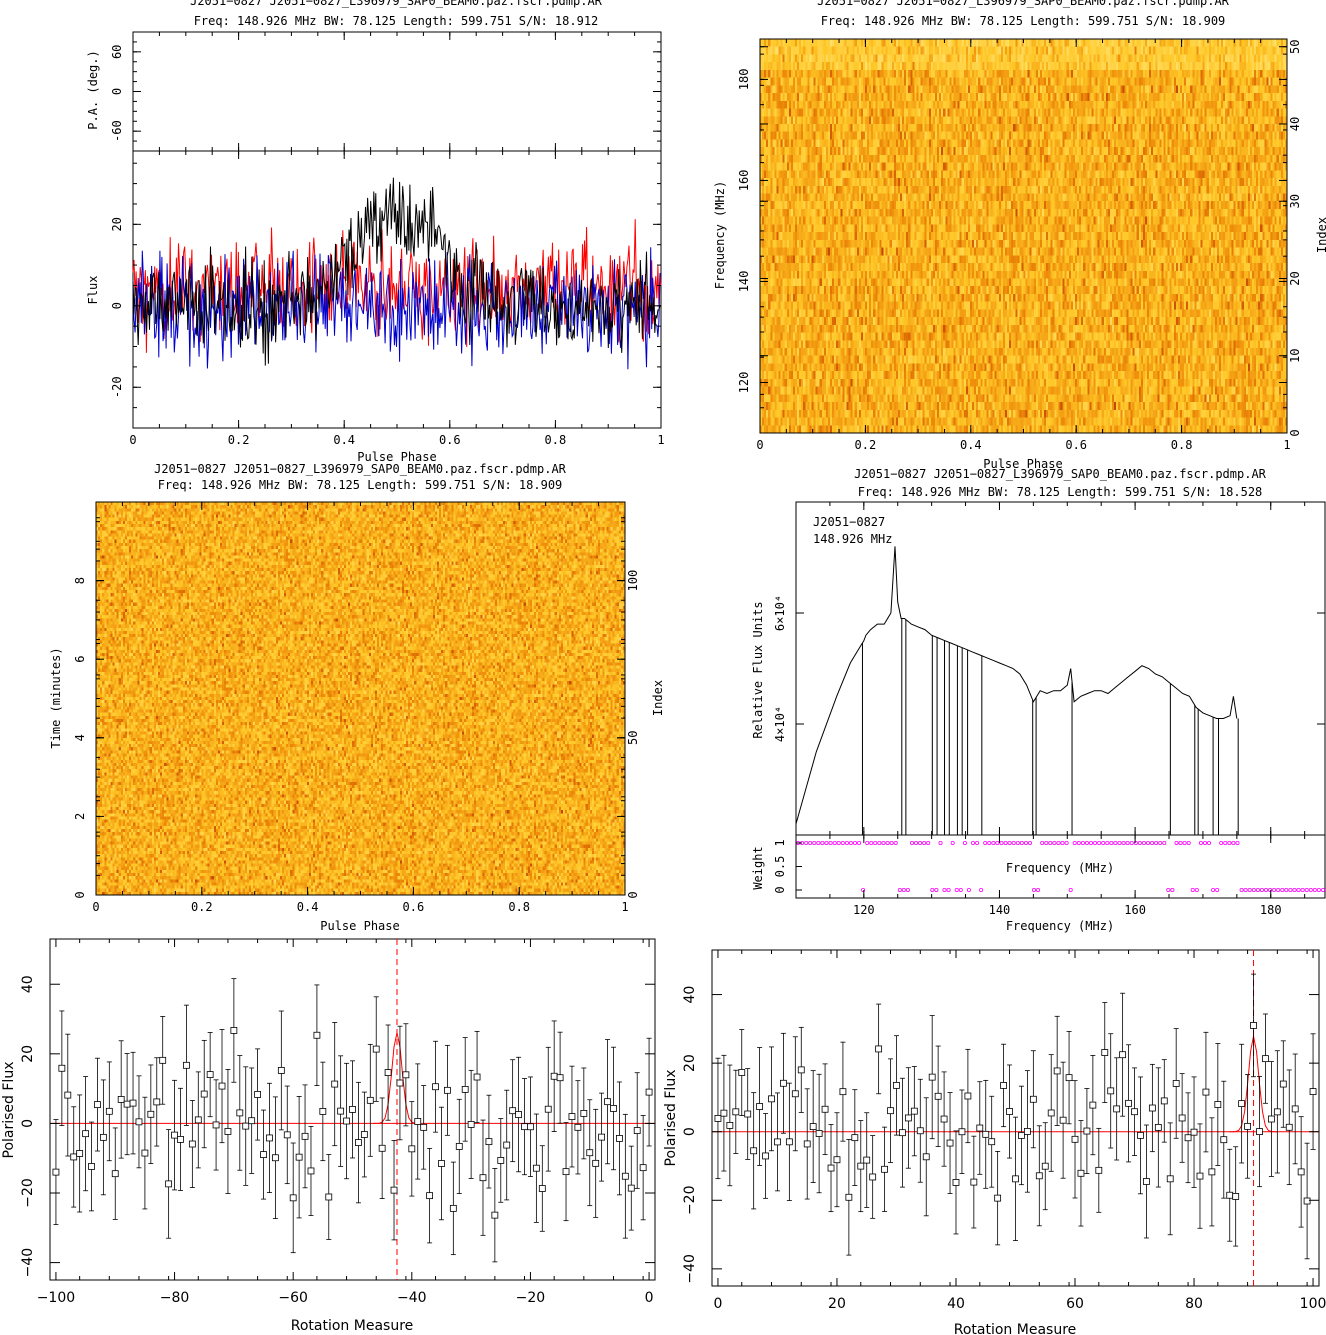  I want to click on profile-x-label: Pulse Phase, so click(396, 457).